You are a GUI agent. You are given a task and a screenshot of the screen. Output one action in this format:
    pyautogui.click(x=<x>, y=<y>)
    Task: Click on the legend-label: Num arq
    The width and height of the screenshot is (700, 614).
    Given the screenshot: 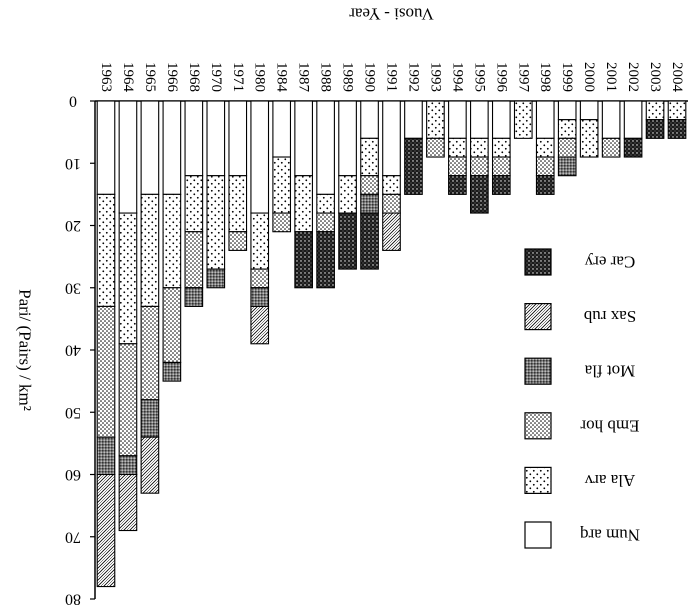 What is the action you would take?
    pyautogui.click(x=610, y=535)
    